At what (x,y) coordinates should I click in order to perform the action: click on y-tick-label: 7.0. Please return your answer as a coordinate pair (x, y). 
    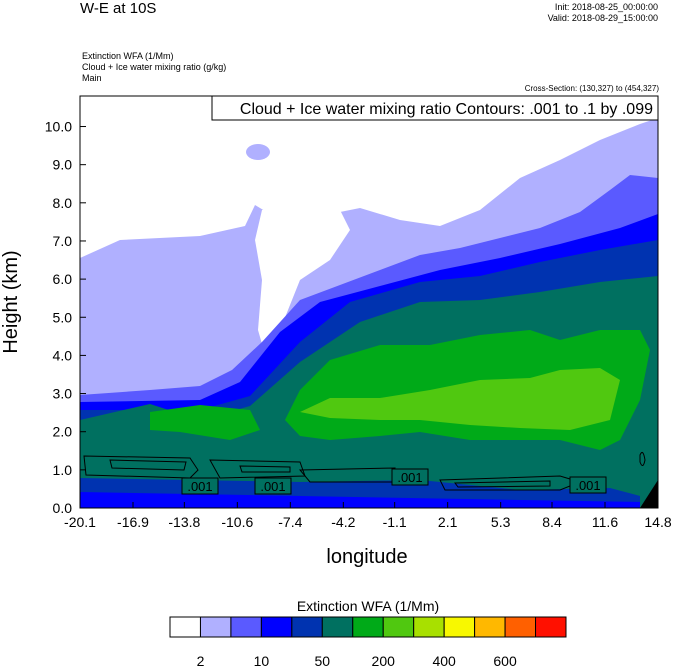
    Looking at the image, I should click on (63, 241).